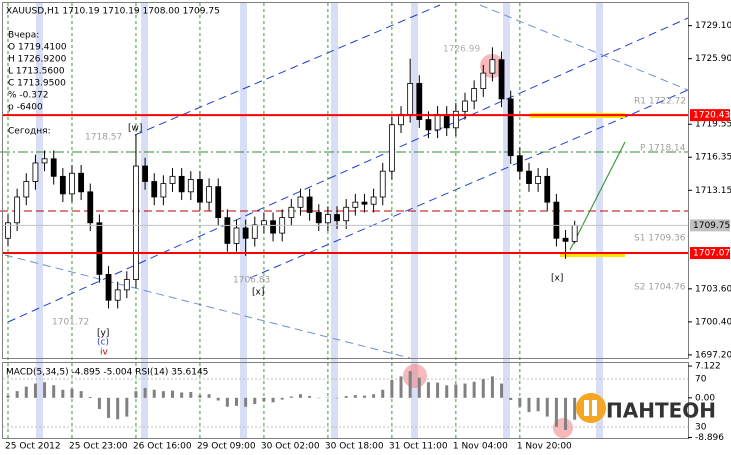 The width and height of the screenshot is (731, 455). What do you see at coordinates (660, 102) in the screenshot?
I see `annotation: R1 1722.72` at bounding box center [660, 102].